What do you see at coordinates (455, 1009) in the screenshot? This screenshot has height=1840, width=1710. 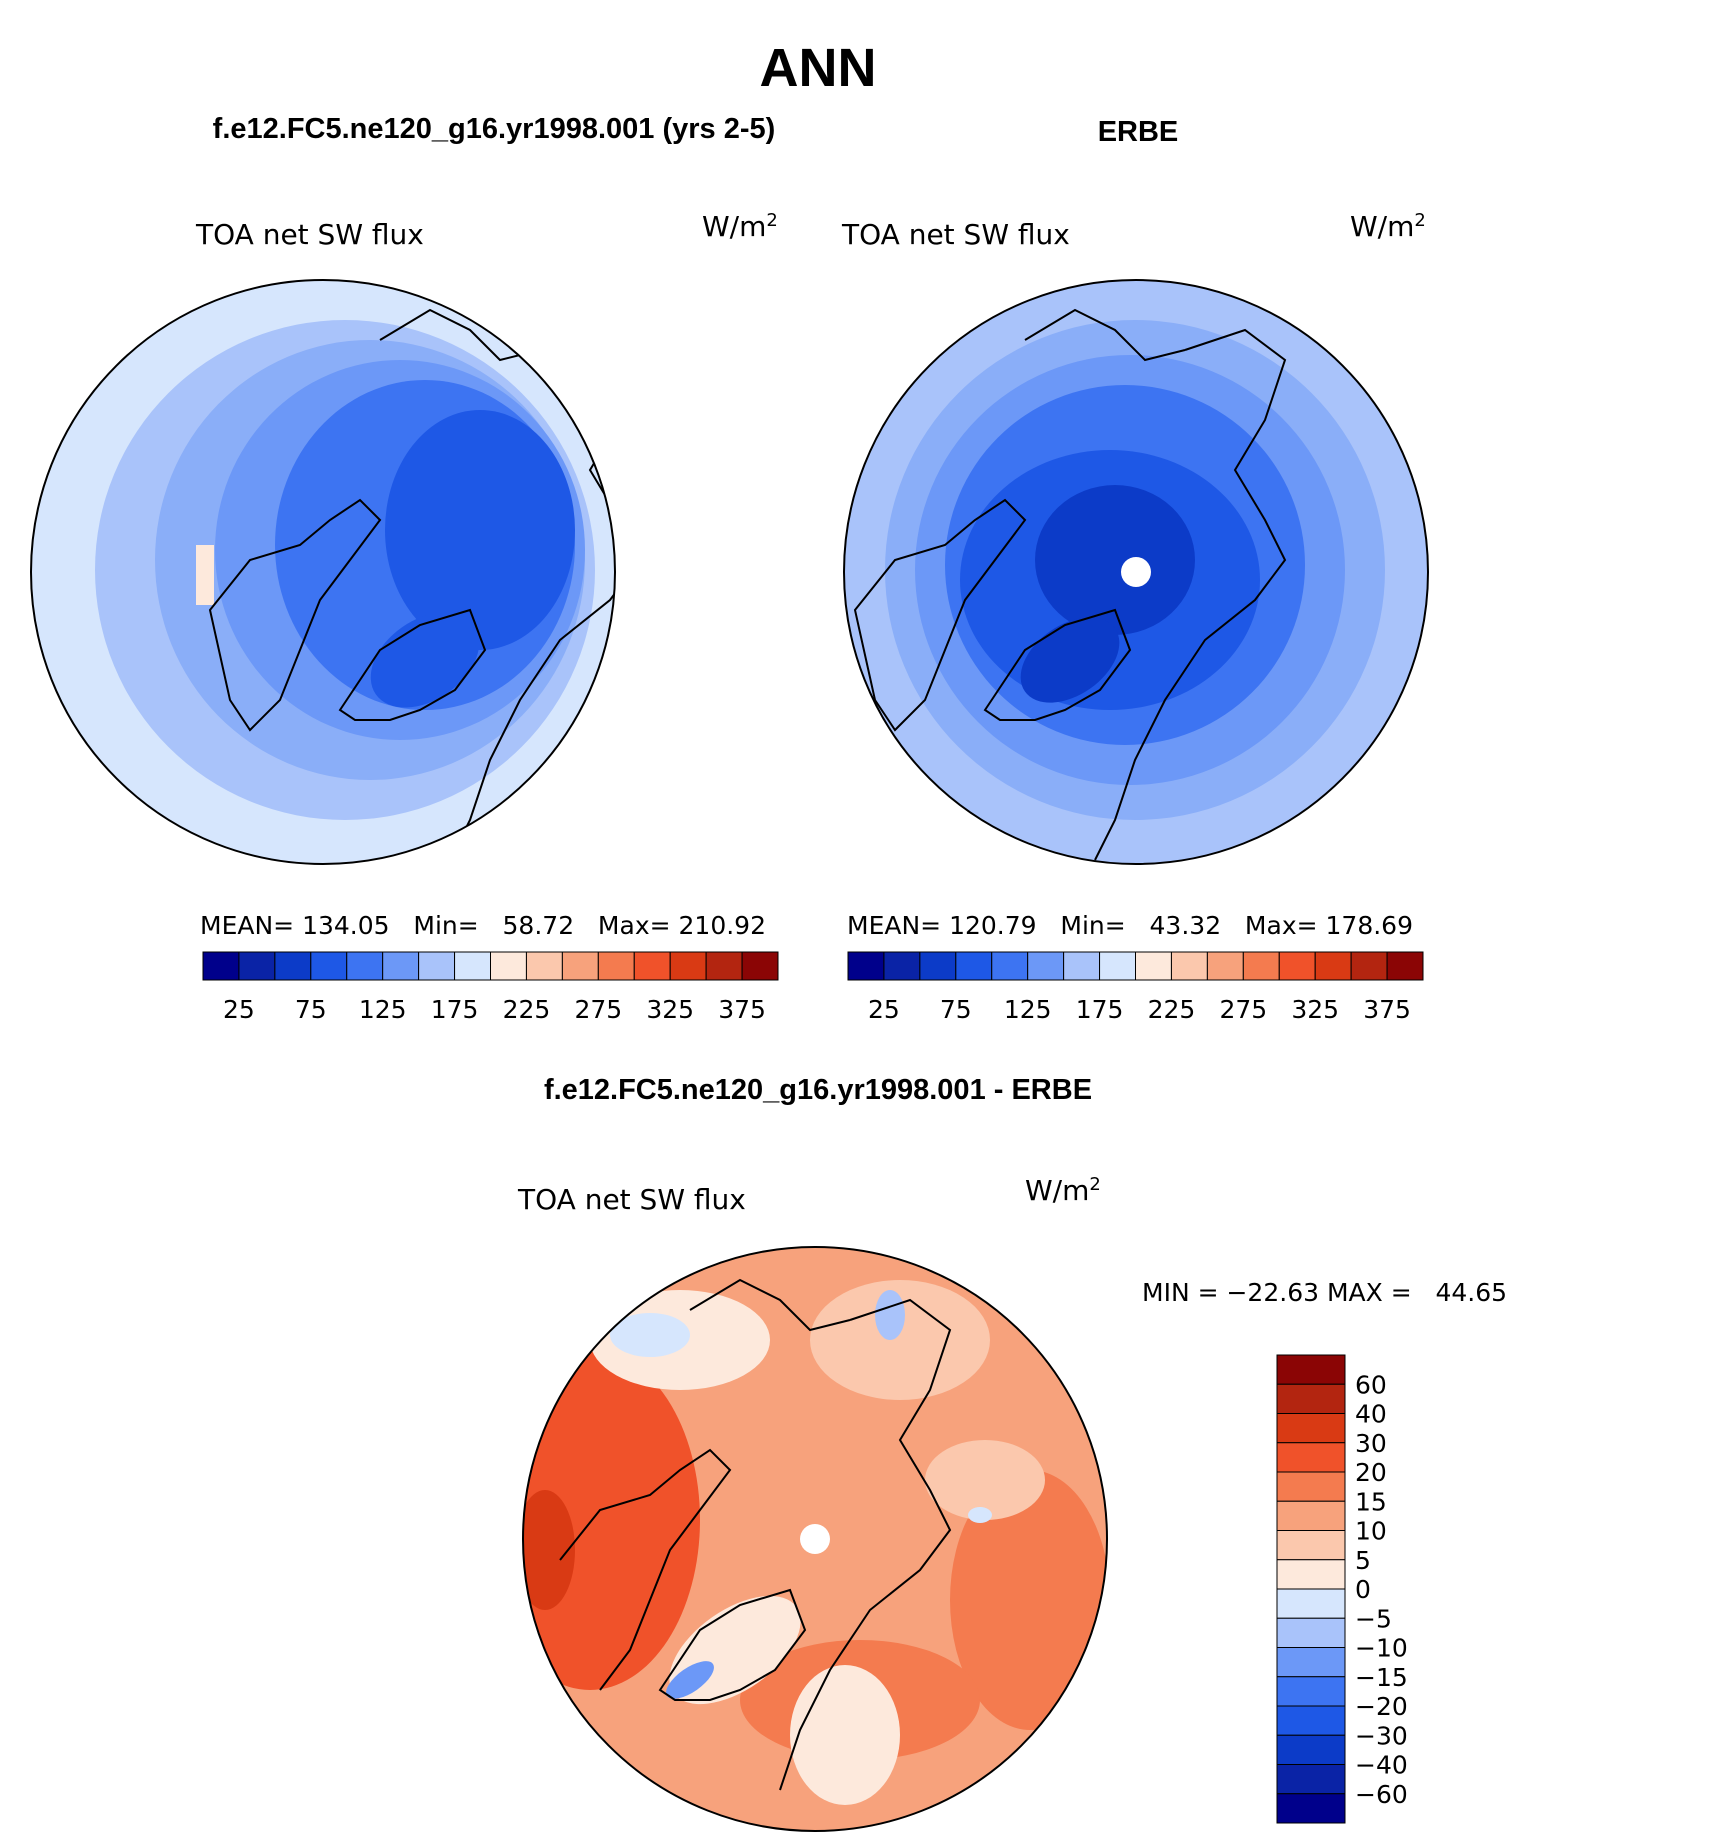 I see `panel-1-colorbar-tick-label: 175` at bounding box center [455, 1009].